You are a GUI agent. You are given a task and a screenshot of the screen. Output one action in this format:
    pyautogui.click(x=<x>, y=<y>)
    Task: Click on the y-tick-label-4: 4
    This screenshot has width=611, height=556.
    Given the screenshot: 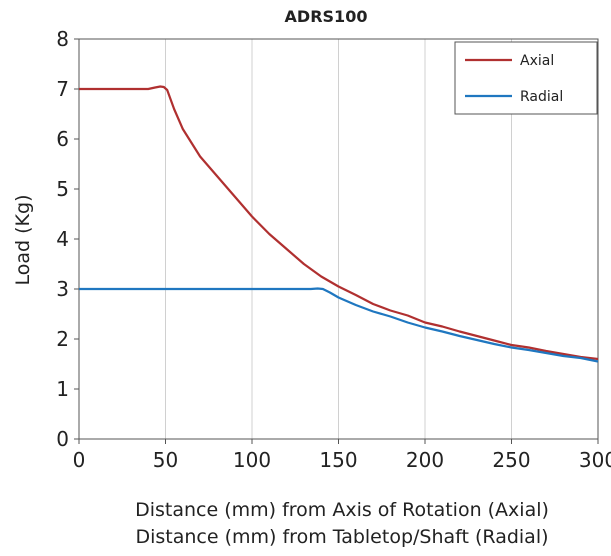 What is the action you would take?
    pyautogui.click(x=62, y=239)
    